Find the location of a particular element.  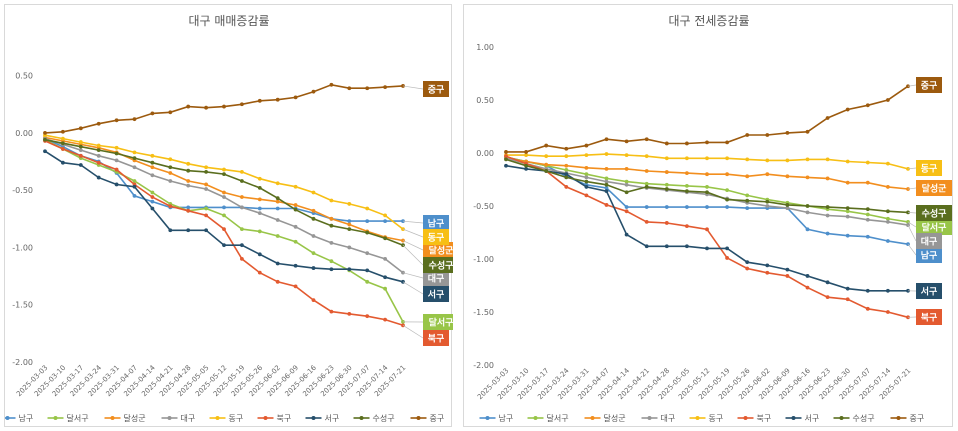

series-end-label: 대구 is located at coordinates (929, 242).